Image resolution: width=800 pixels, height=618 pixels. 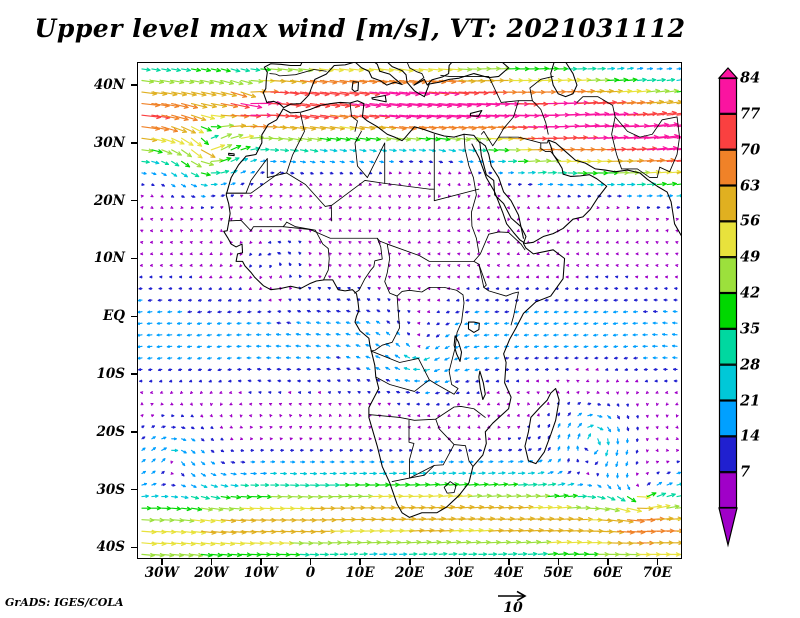 What do you see at coordinates (750, 150) in the screenshot?
I see `colorbar-tick-label: 70` at bounding box center [750, 150].